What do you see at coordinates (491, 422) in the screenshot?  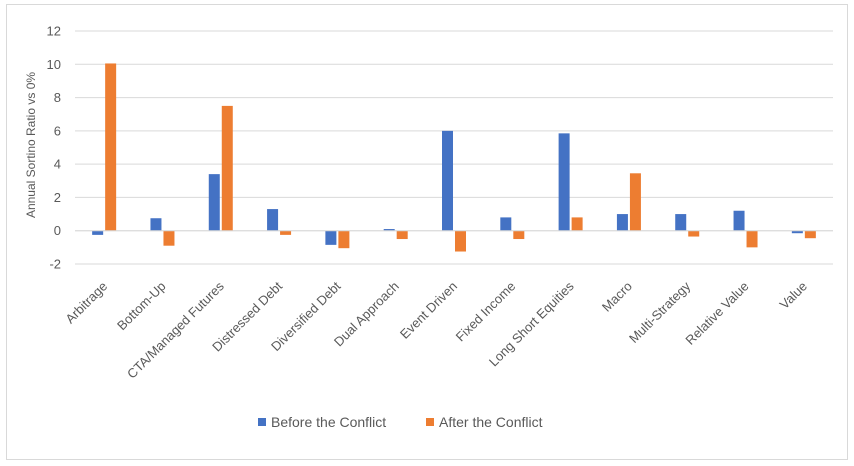 I see `legend-label: After the Conflict` at bounding box center [491, 422].